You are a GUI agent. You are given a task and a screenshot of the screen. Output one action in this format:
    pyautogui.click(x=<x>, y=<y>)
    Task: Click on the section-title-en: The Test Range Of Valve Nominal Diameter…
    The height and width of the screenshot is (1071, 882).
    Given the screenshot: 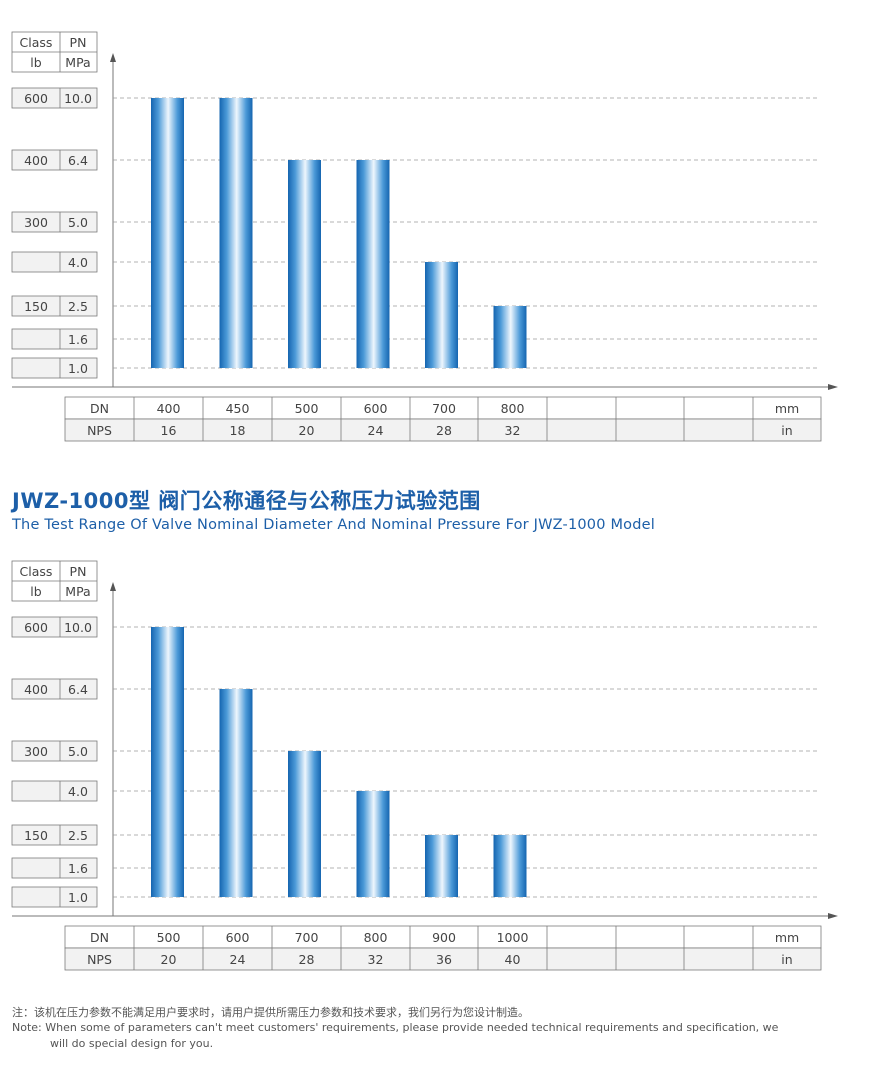 What is the action you would take?
    pyautogui.click(x=334, y=525)
    